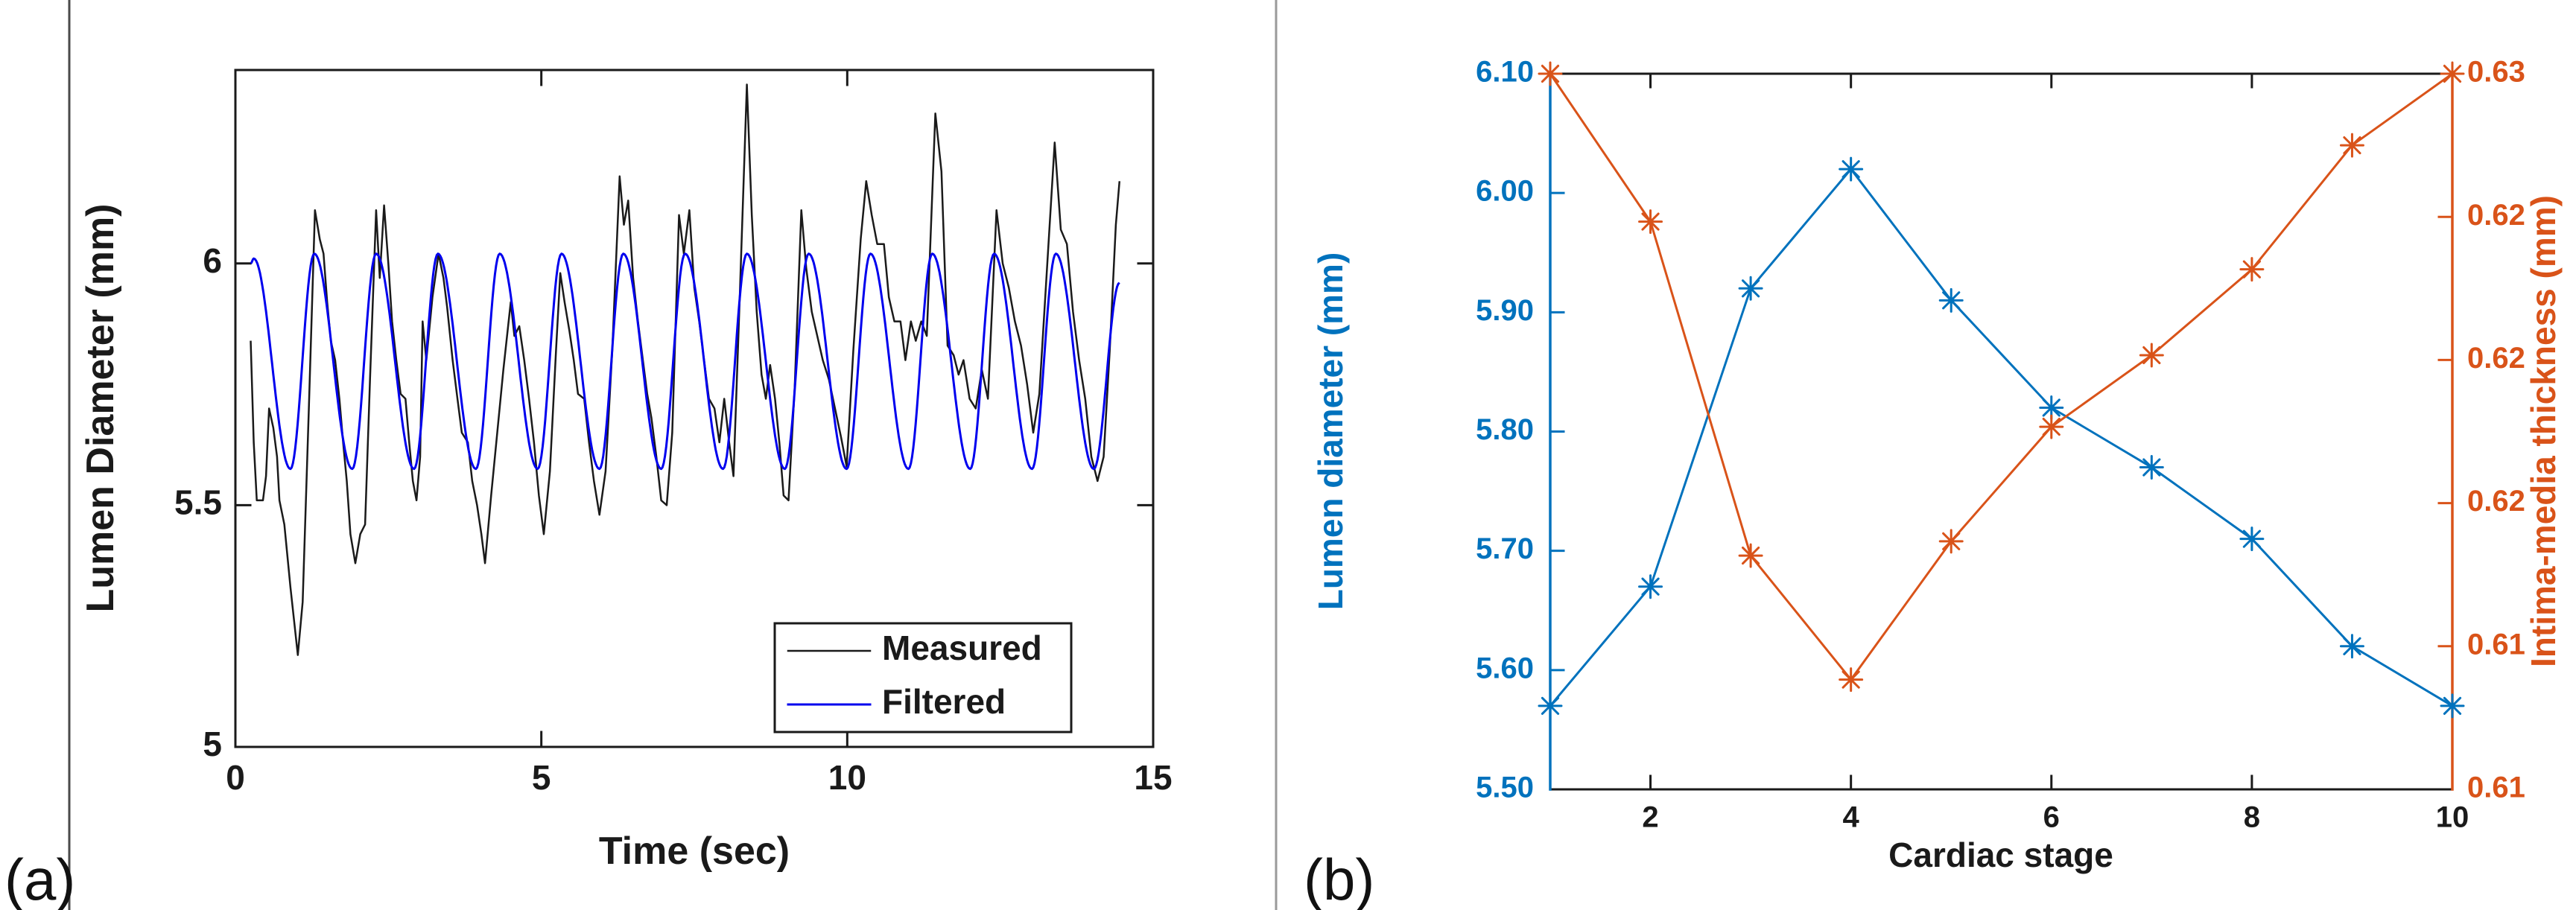 The height and width of the screenshot is (910, 2576). What do you see at coordinates (236, 777) in the screenshot?
I see `x-tick-label: 0` at bounding box center [236, 777].